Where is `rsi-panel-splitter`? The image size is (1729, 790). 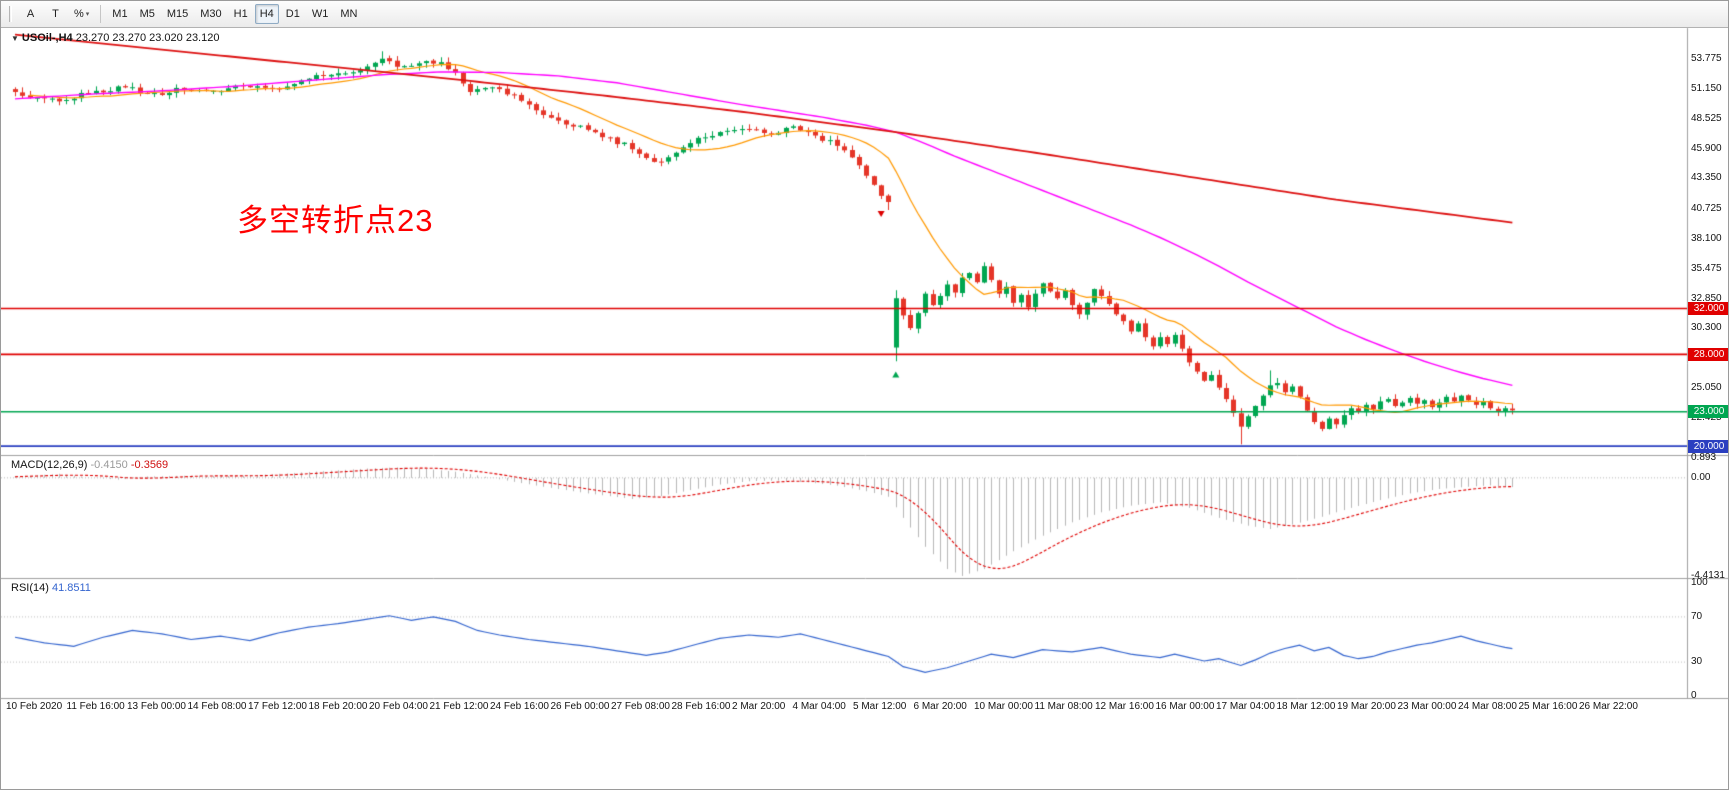
rsi-panel-splitter is located at coordinates (842, 578).